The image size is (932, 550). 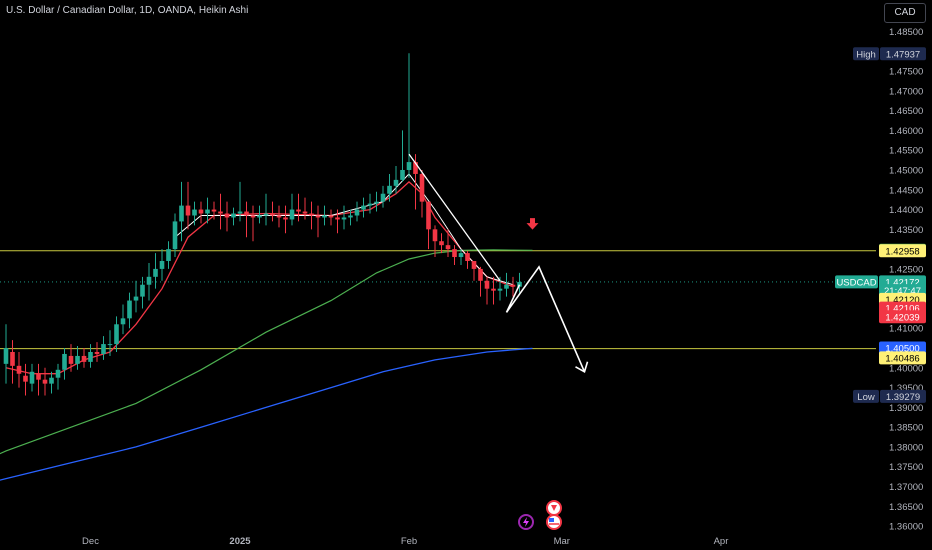 What do you see at coordinates (889, 54) in the screenshot?
I see `high-label: High 1.47937` at bounding box center [889, 54].